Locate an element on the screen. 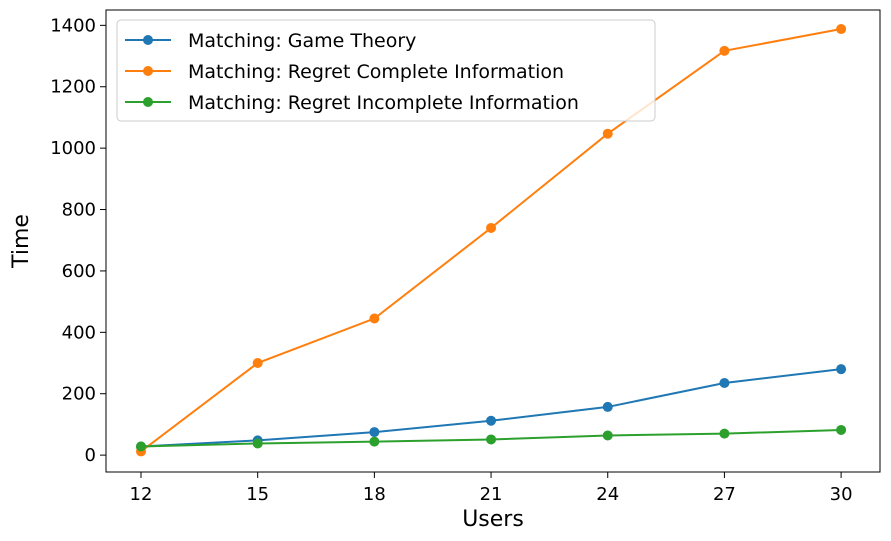 This screenshot has width=891, height=541. y-tick-label: 600 is located at coordinates (79, 271).